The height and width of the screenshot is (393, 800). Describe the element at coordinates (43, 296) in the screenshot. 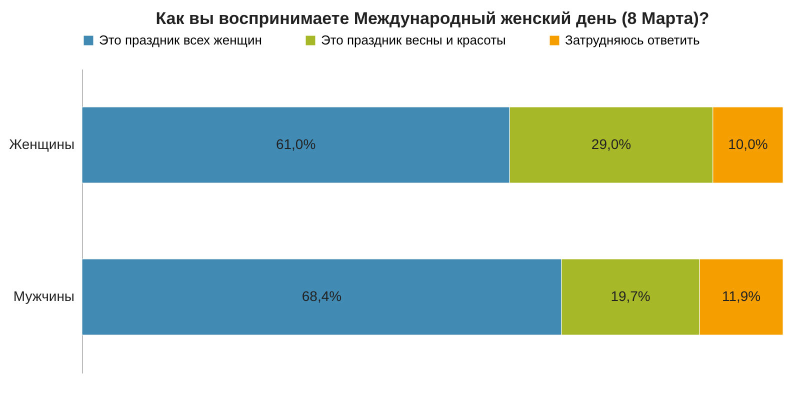

I see `y-tick-label: Мужчины` at that location.